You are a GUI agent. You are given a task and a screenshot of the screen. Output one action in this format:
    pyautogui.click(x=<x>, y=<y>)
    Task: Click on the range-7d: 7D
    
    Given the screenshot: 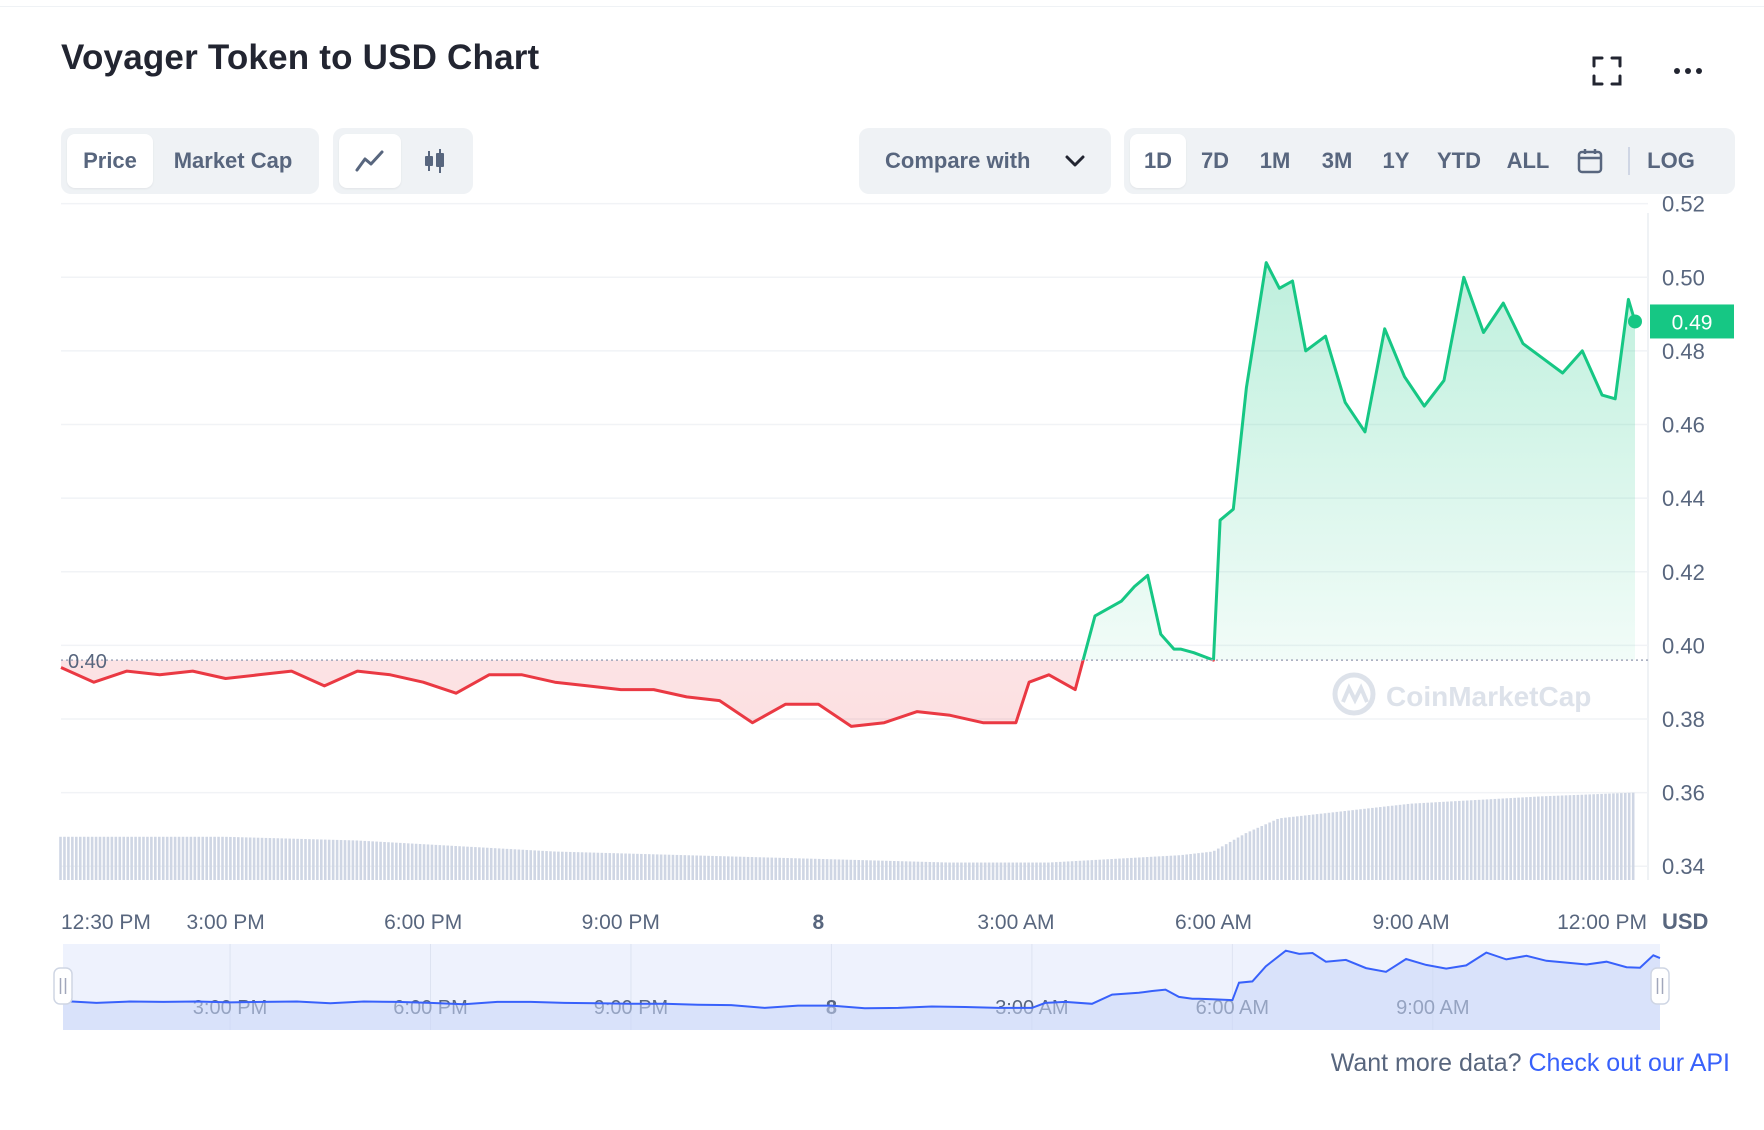 What is the action you would take?
    pyautogui.click(x=1215, y=160)
    